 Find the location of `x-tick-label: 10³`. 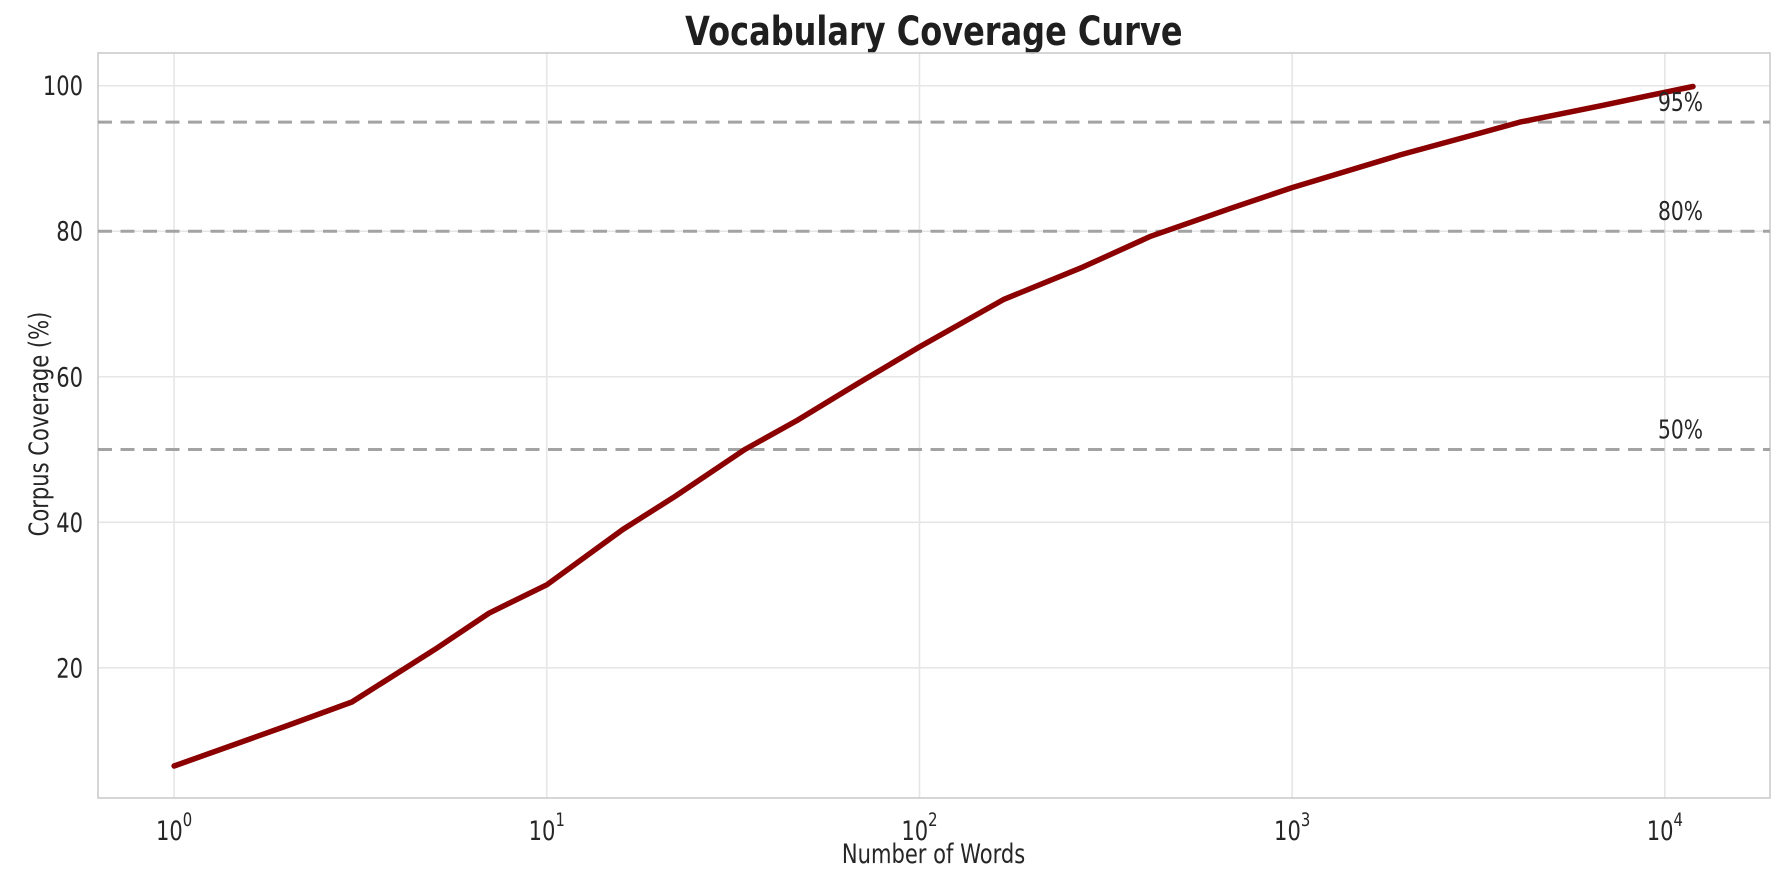

x-tick-label: 10³ is located at coordinates (1292, 827).